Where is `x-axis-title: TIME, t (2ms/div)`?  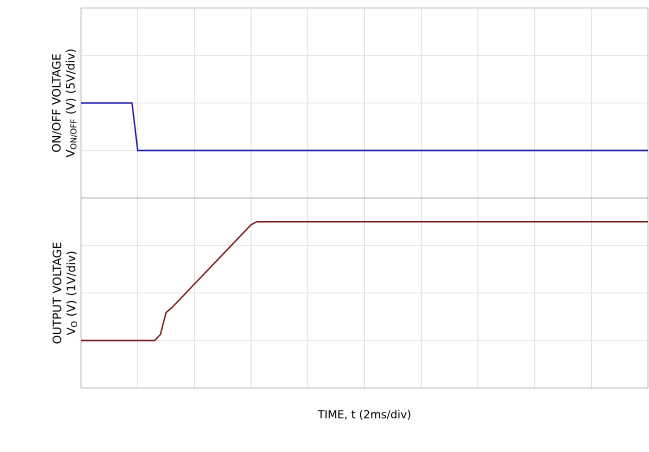
x-axis-title: TIME, t (2ms/div) is located at coordinates (364, 415).